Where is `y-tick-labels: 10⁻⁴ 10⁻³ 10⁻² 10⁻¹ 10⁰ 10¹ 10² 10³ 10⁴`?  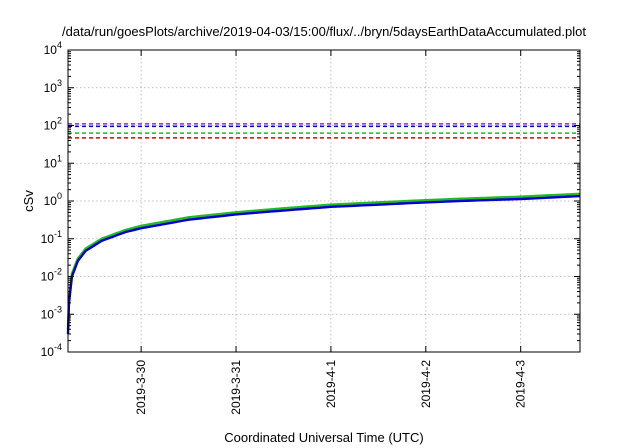 y-tick-labels: 10⁻⁴ 10⁻³ 10⁻² 10⁻¹ 10⁰ 10¹ 10² 10³ 10⁴ is located at coordinates (51, 199).